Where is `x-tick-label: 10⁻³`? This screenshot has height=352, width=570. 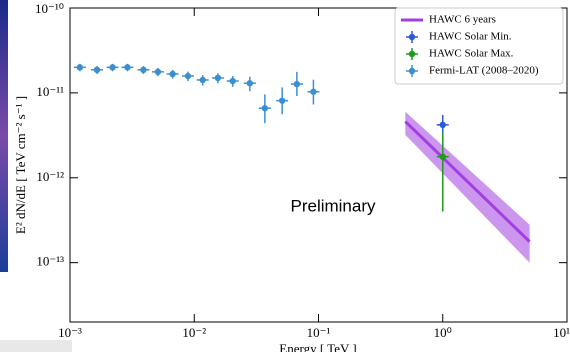 x-tick-label: 10⁻³ is located at coordinates (70, 332).